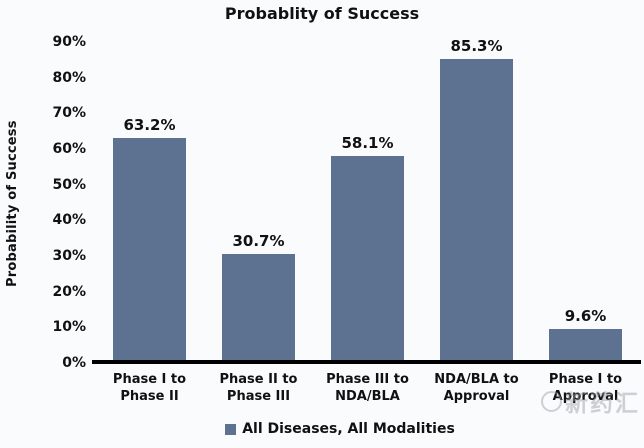 The height and width of the screenshot is (448, 644). What do you see at coordinates (476, 388) in the screenshot?
I see `x-category-label-3: NDA/BLA to Approval` at bounding box center [476, 388].